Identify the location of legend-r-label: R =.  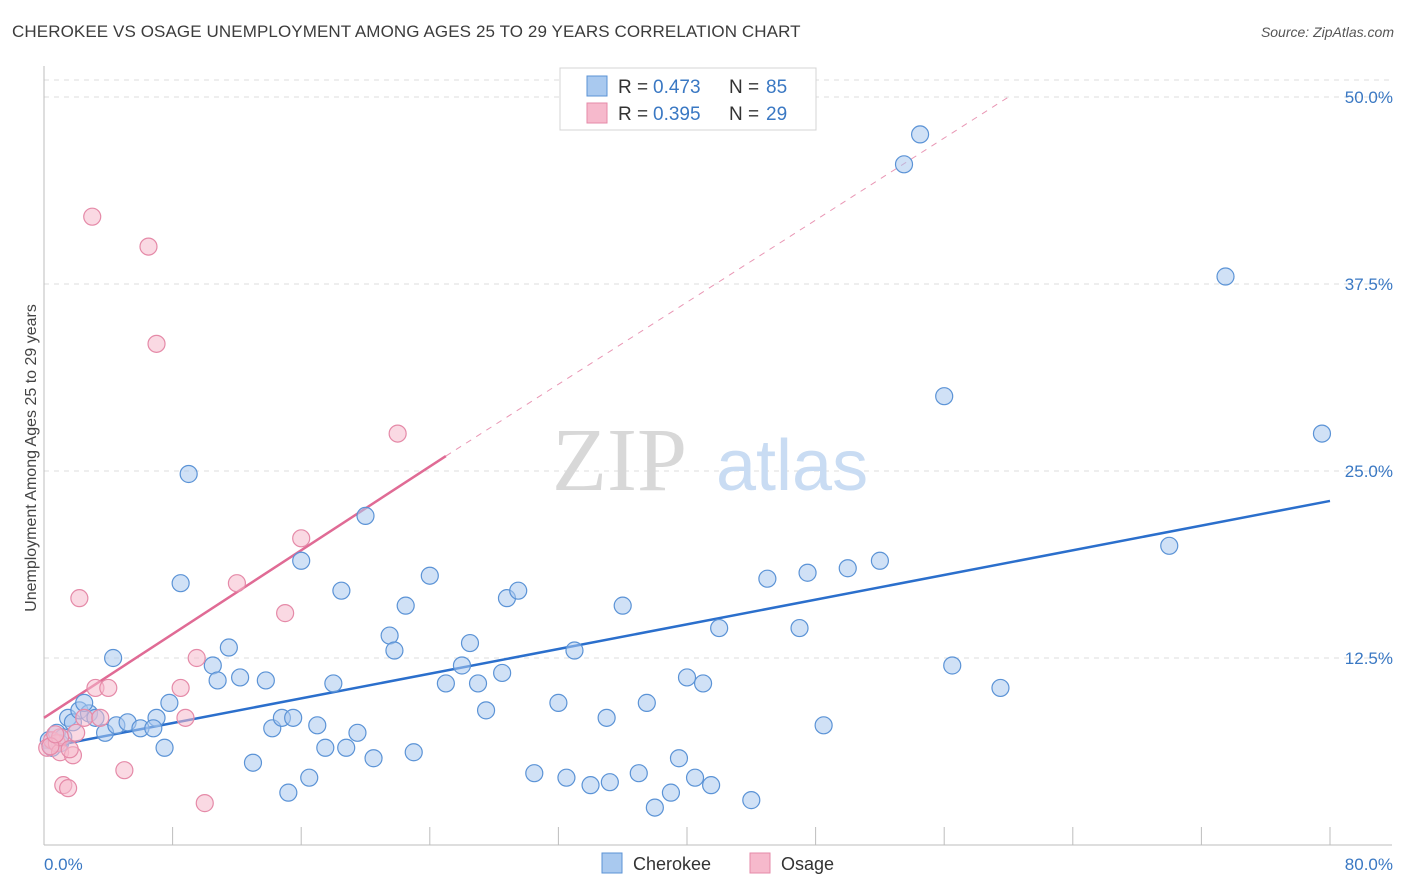
(633, 87).